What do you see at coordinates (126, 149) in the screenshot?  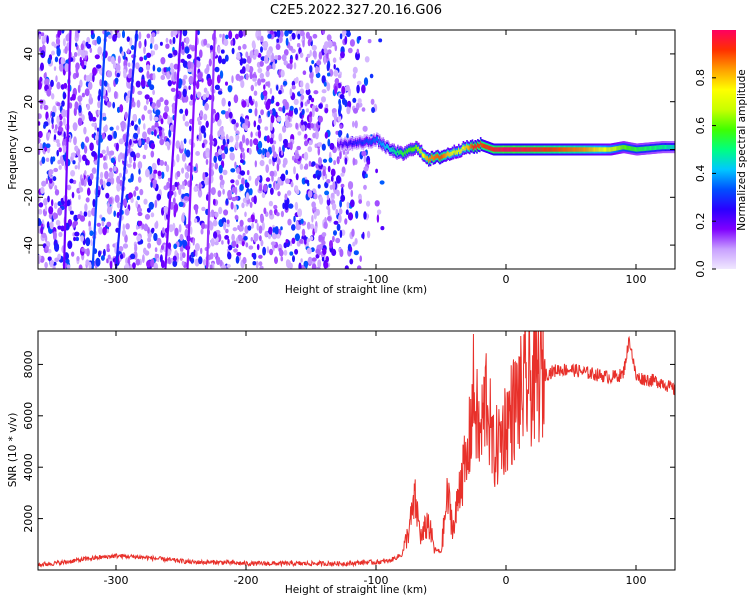 I see `spectrogram-streak` at bounding box center [126, 149].